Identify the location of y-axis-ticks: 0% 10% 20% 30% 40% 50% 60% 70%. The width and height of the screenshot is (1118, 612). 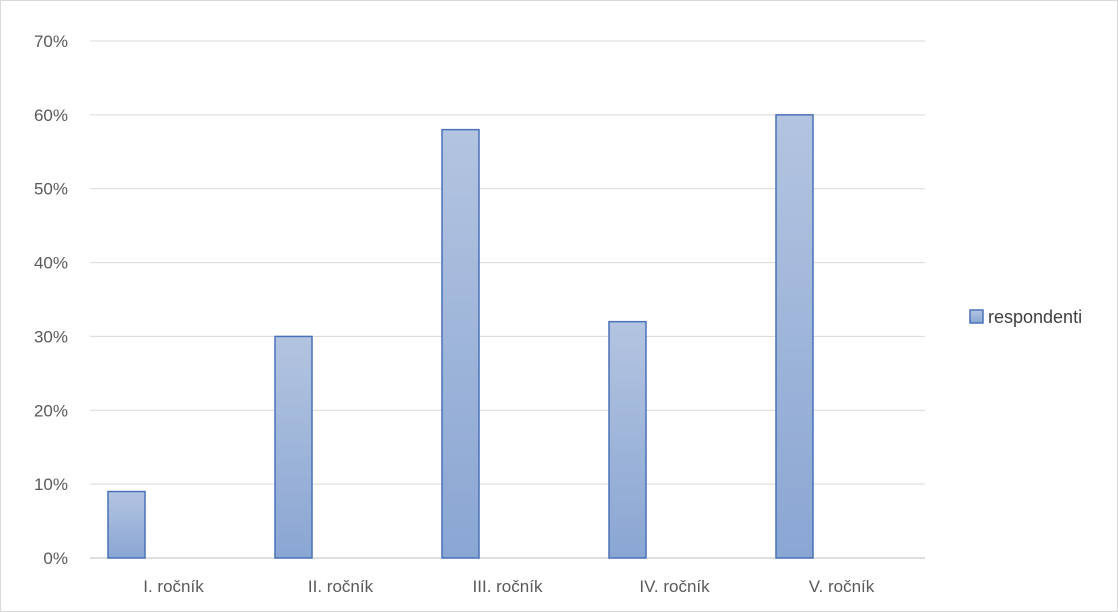
(51, 300).